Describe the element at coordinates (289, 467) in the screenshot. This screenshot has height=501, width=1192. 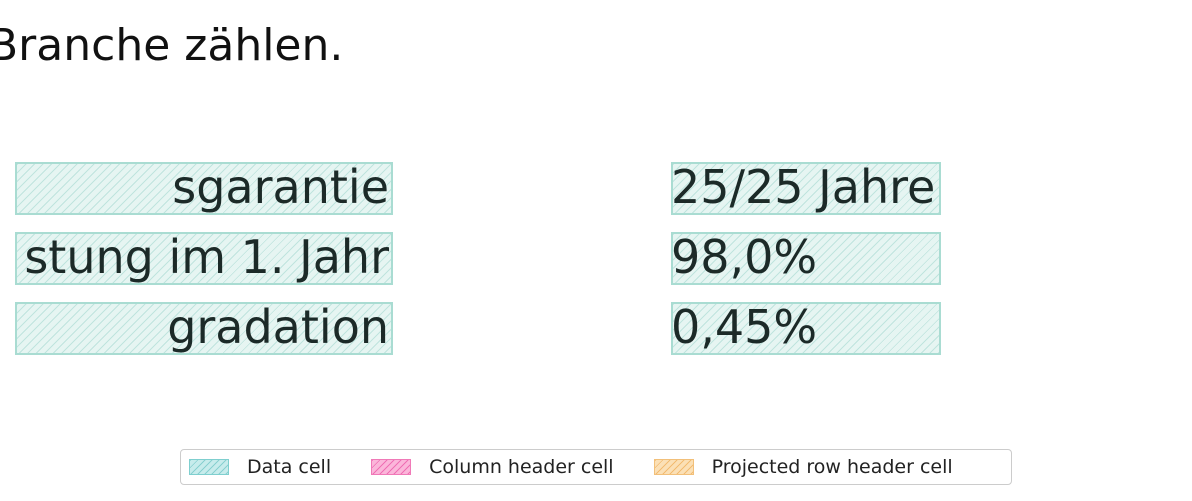
I see `legend-label: Data cell` at that location.